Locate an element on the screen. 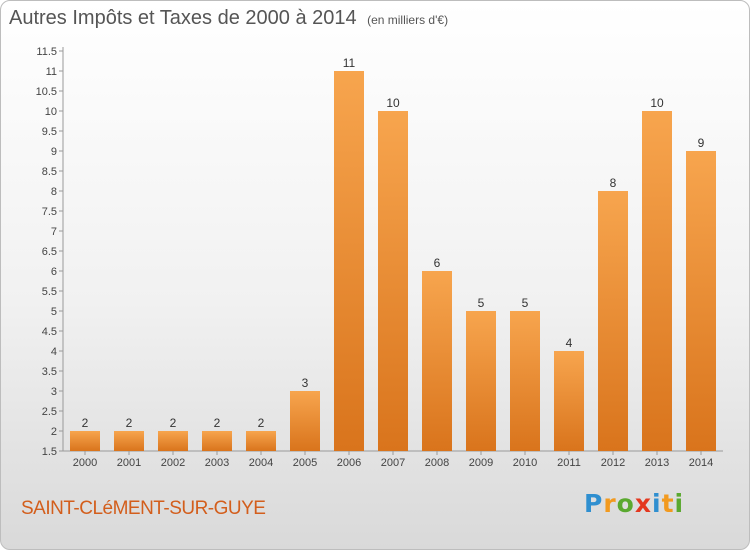  y-tick-label: 6 is located at coordinates (54, 272).